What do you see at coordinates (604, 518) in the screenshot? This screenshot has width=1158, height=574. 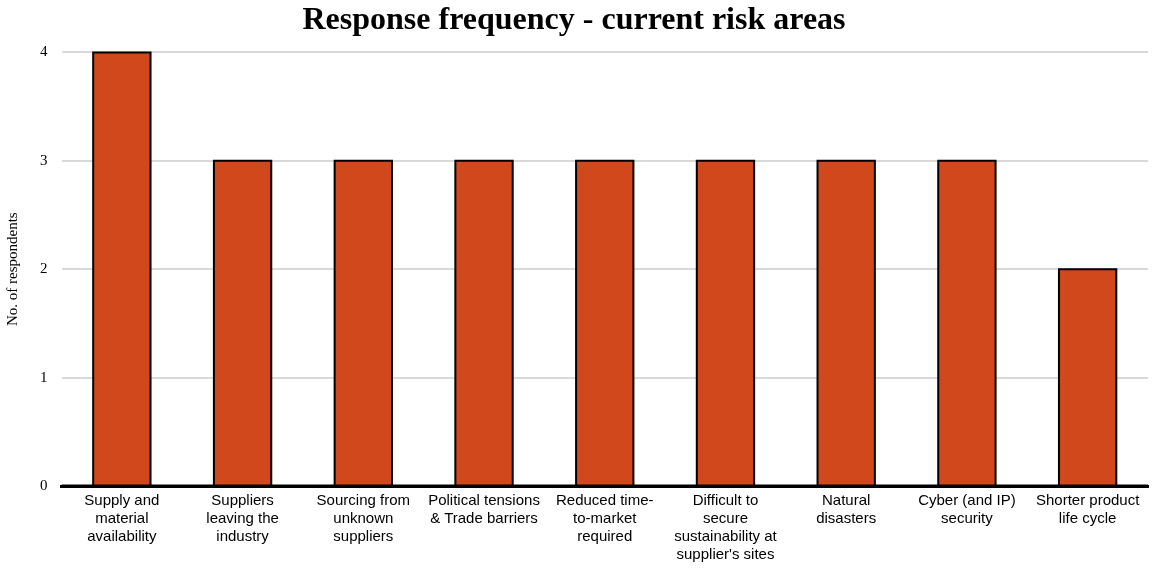 I see `x-tick-label: Reduced time-to-market required` at bounding box center [604, 518].